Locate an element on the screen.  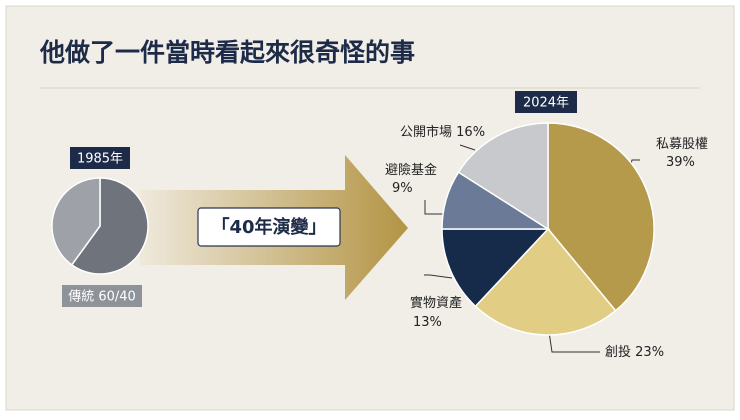
arrow-label-box is located at coordinates (269, 227).